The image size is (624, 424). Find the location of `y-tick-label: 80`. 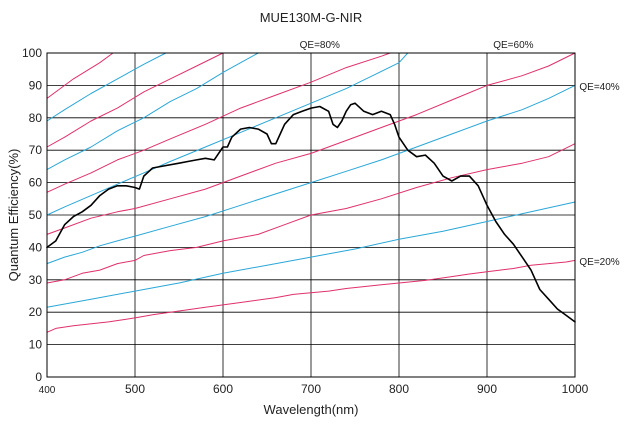

y-tick-label: 80 is located at coordinates (36, 118).